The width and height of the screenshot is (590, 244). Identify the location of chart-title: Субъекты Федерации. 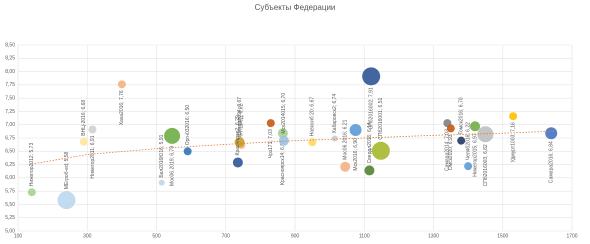
(295, 7).